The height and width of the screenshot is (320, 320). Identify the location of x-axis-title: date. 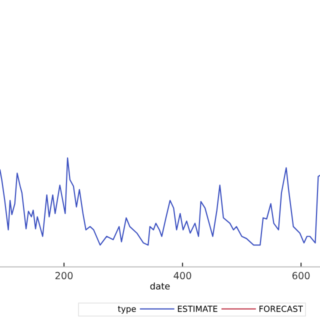
(160, 286).